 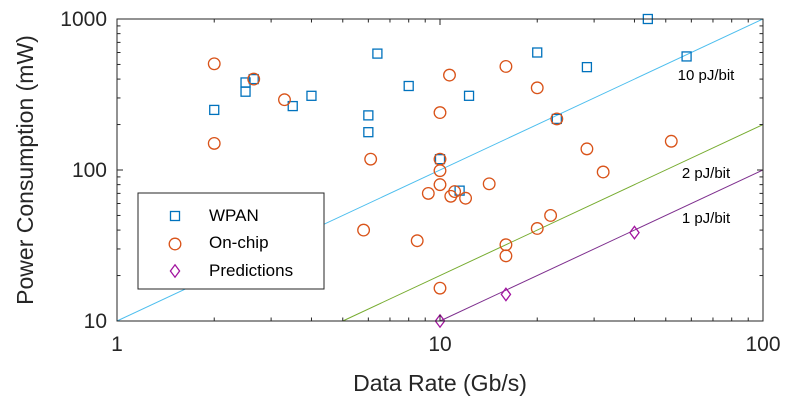 What do you see at coordinates (95, 321) in the screenshot?
I see `y-tick-label-10: 10` at bounding box center [95, 321].